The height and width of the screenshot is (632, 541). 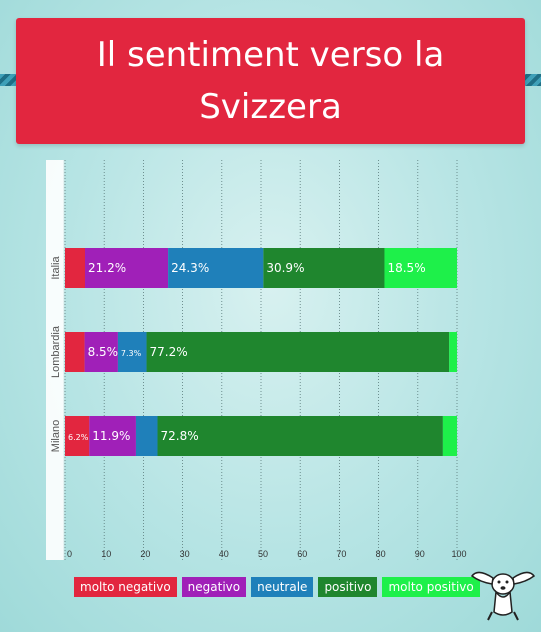 I want to click on x-tick-label: 10, so click(x=106, y=554).